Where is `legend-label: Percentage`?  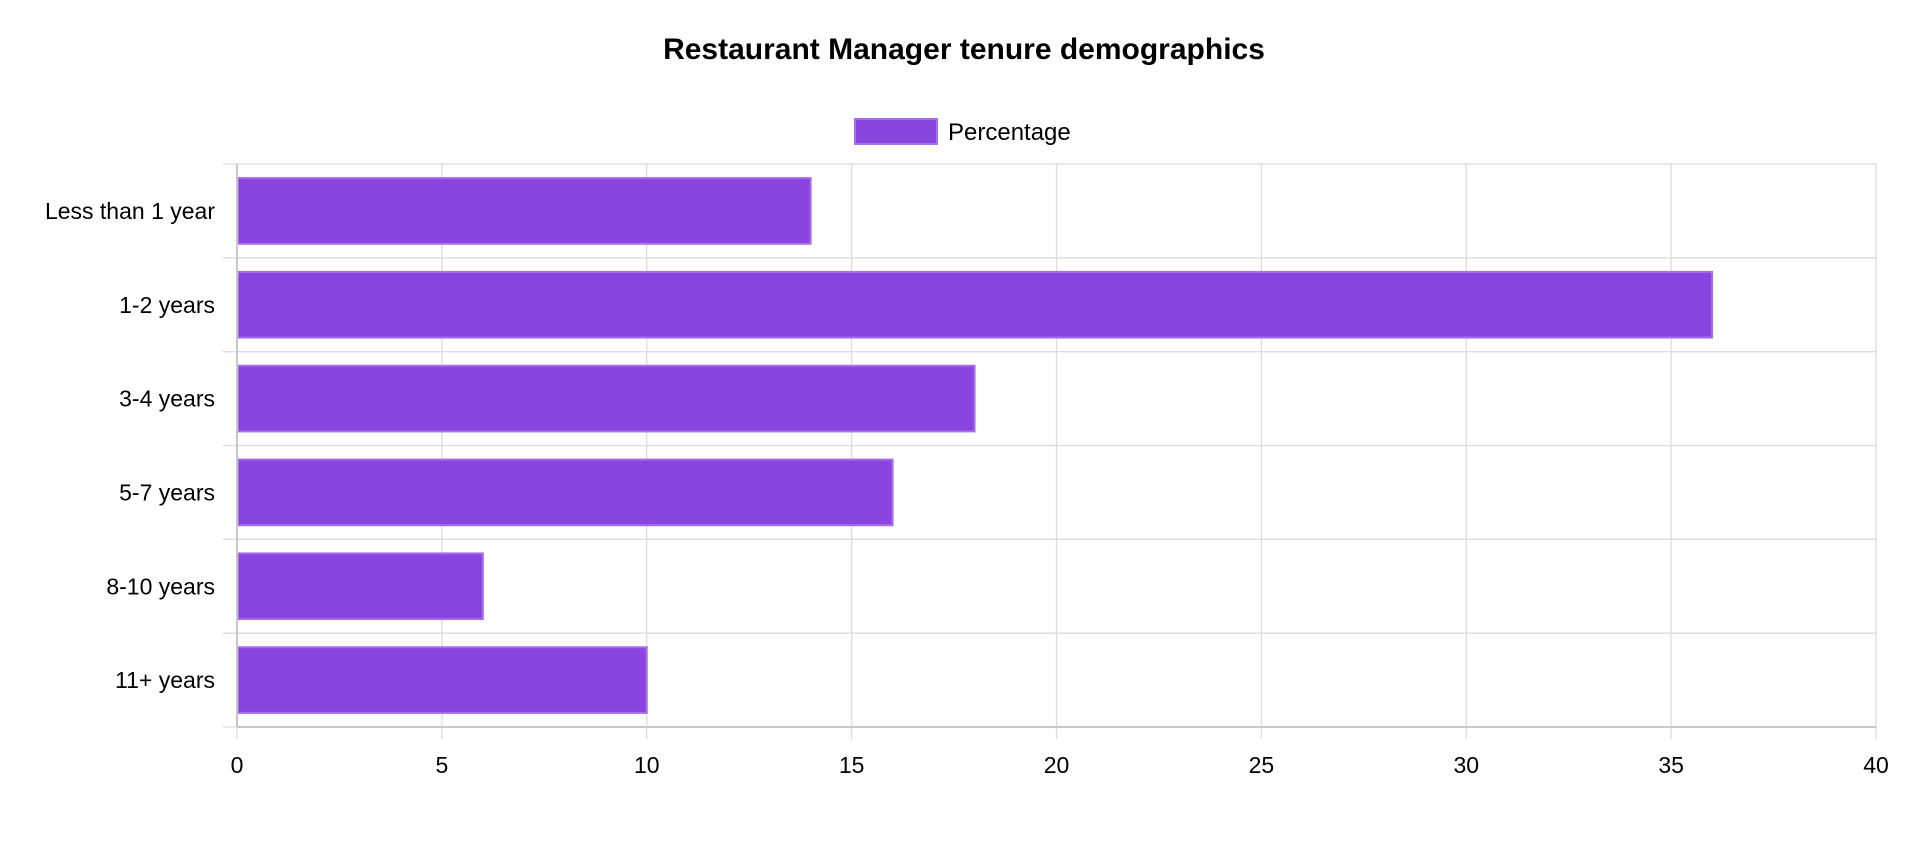 legend-label: Percentage is located at coordinates (1009, 132).